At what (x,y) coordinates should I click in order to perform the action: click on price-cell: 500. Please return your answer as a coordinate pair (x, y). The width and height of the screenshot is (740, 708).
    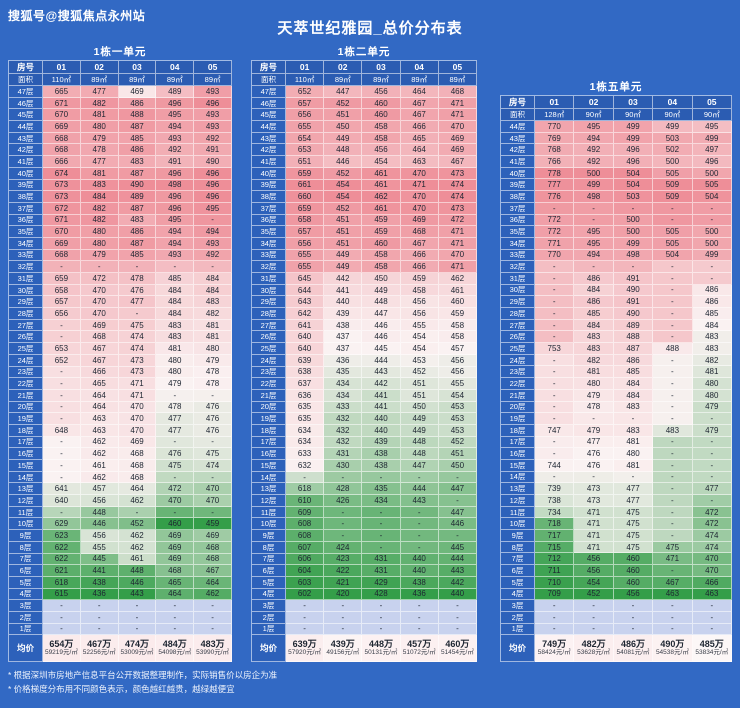
    Looking at the image, I should click on (673, 162).